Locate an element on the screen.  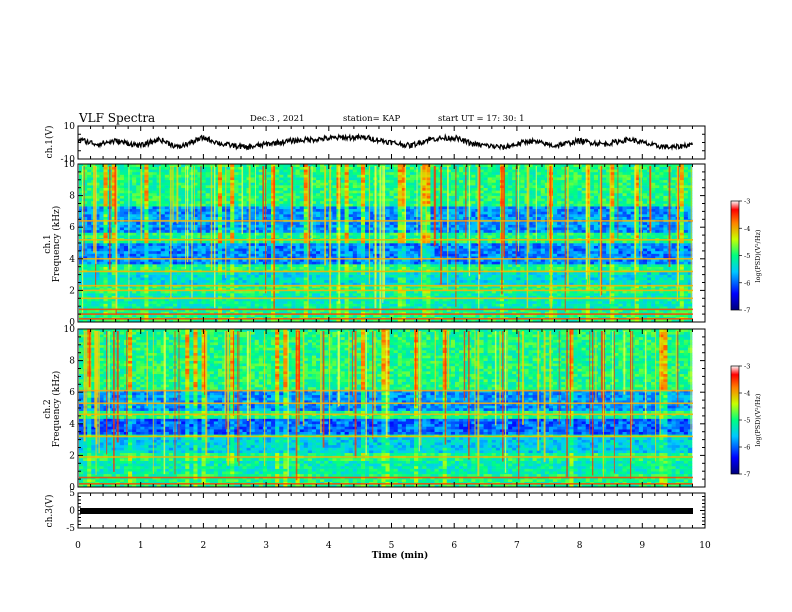
x-tick-label: 0 is located at coordinates (78, 546).